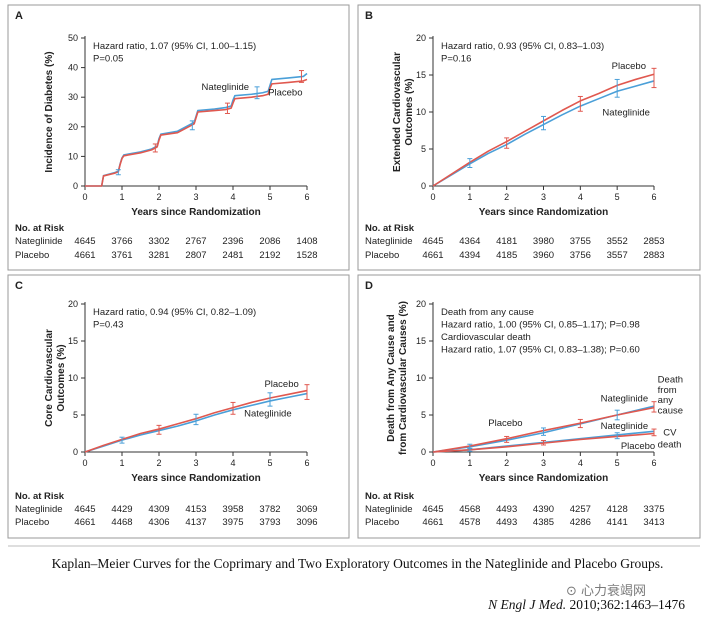 Image resolution: width=715 pixels, height=619 pixels. Describe the element at coordinates (653, 241) in the screenshot. I see `risk-value: 2853` at that location.